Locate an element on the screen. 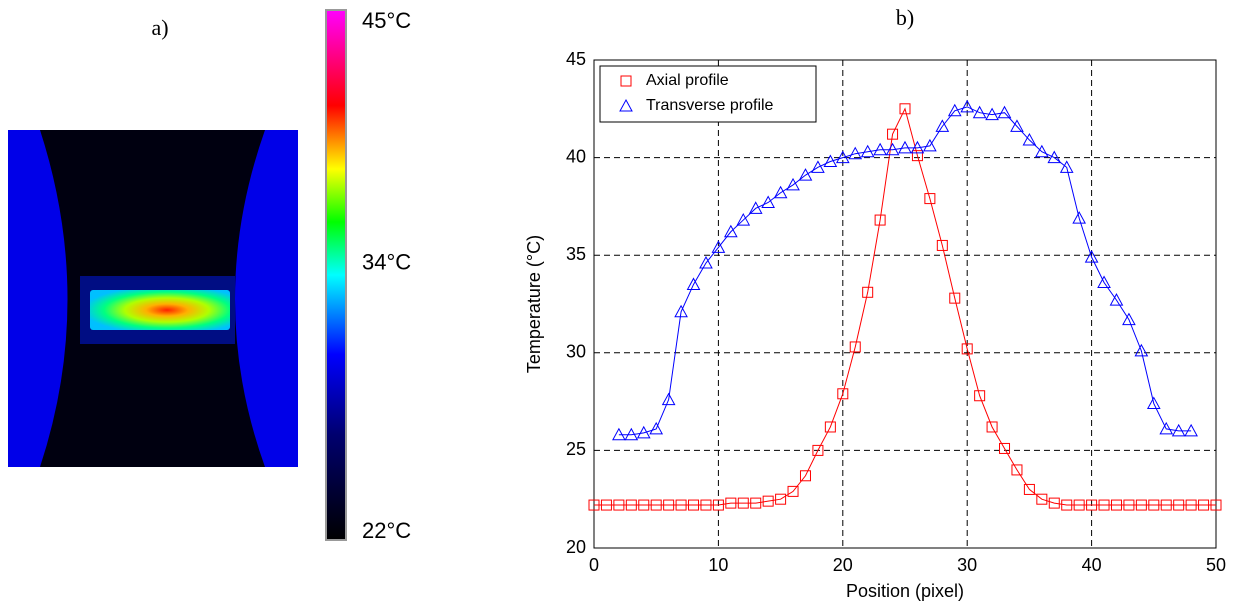 Image resolution: width=1236 pixels, height=608 pixels. legend-label: Axial profile is located at coordinates (687, 80).